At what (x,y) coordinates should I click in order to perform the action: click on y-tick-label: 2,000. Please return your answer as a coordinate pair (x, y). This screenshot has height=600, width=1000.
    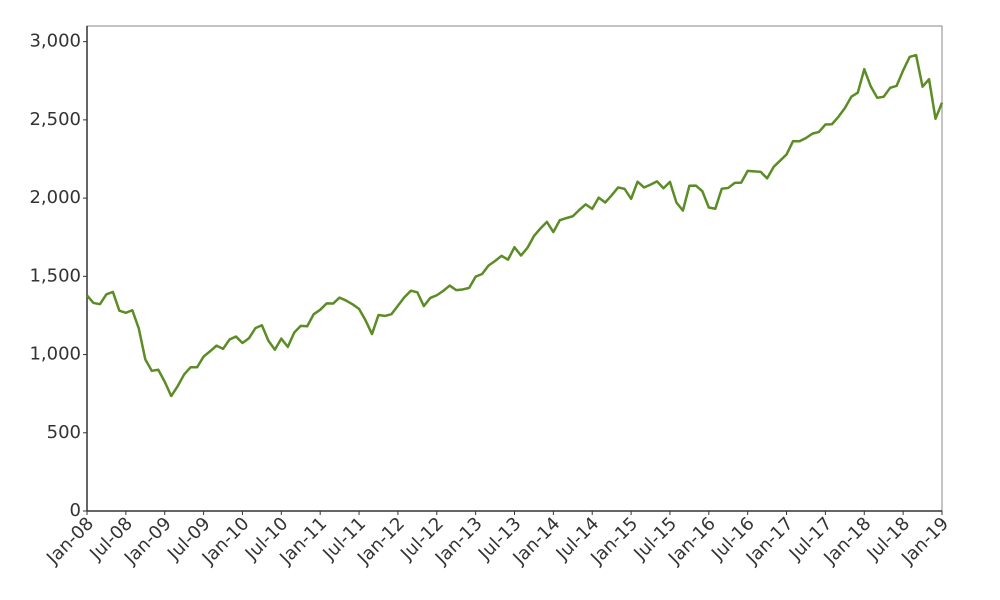
    Looking at the image, I should click on (55, 197).